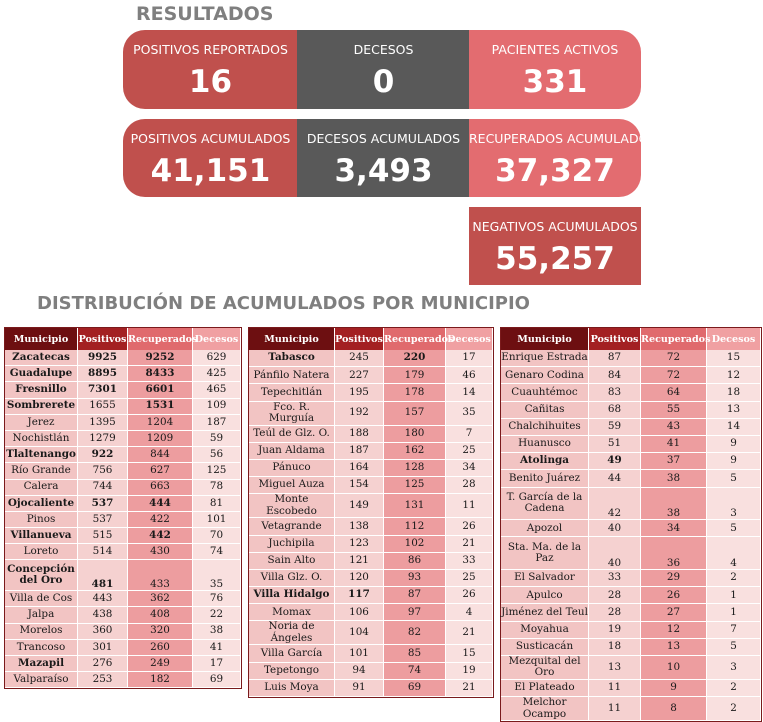 The image size is (763, 722). I want to click on table-row: Loreto 514 430 74, so click(123, 552).